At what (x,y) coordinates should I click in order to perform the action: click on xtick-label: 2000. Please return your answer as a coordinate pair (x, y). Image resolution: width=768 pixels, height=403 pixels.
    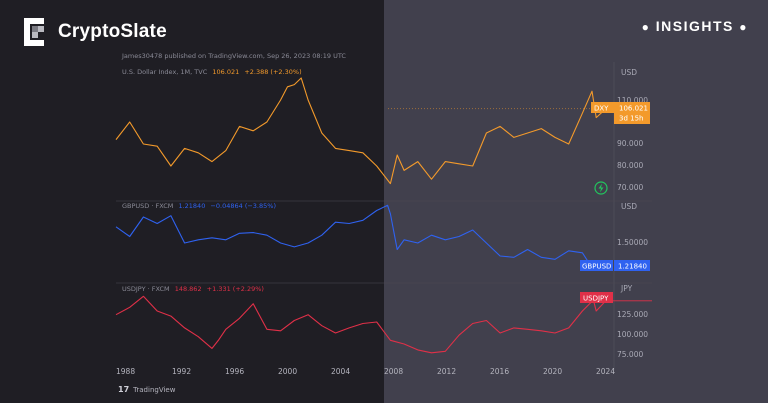
    Looking at the image, I should click on (287, 371).